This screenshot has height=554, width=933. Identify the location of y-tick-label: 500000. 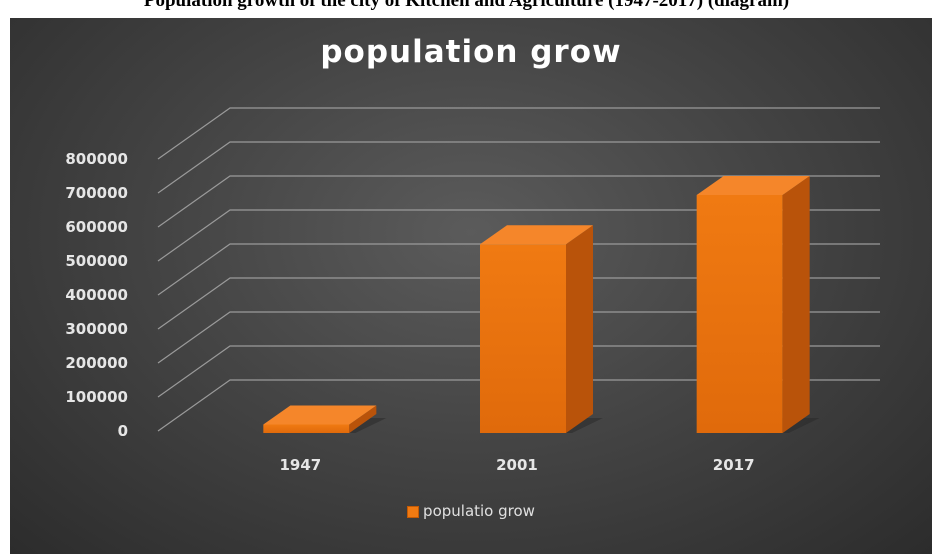
(96, 261).